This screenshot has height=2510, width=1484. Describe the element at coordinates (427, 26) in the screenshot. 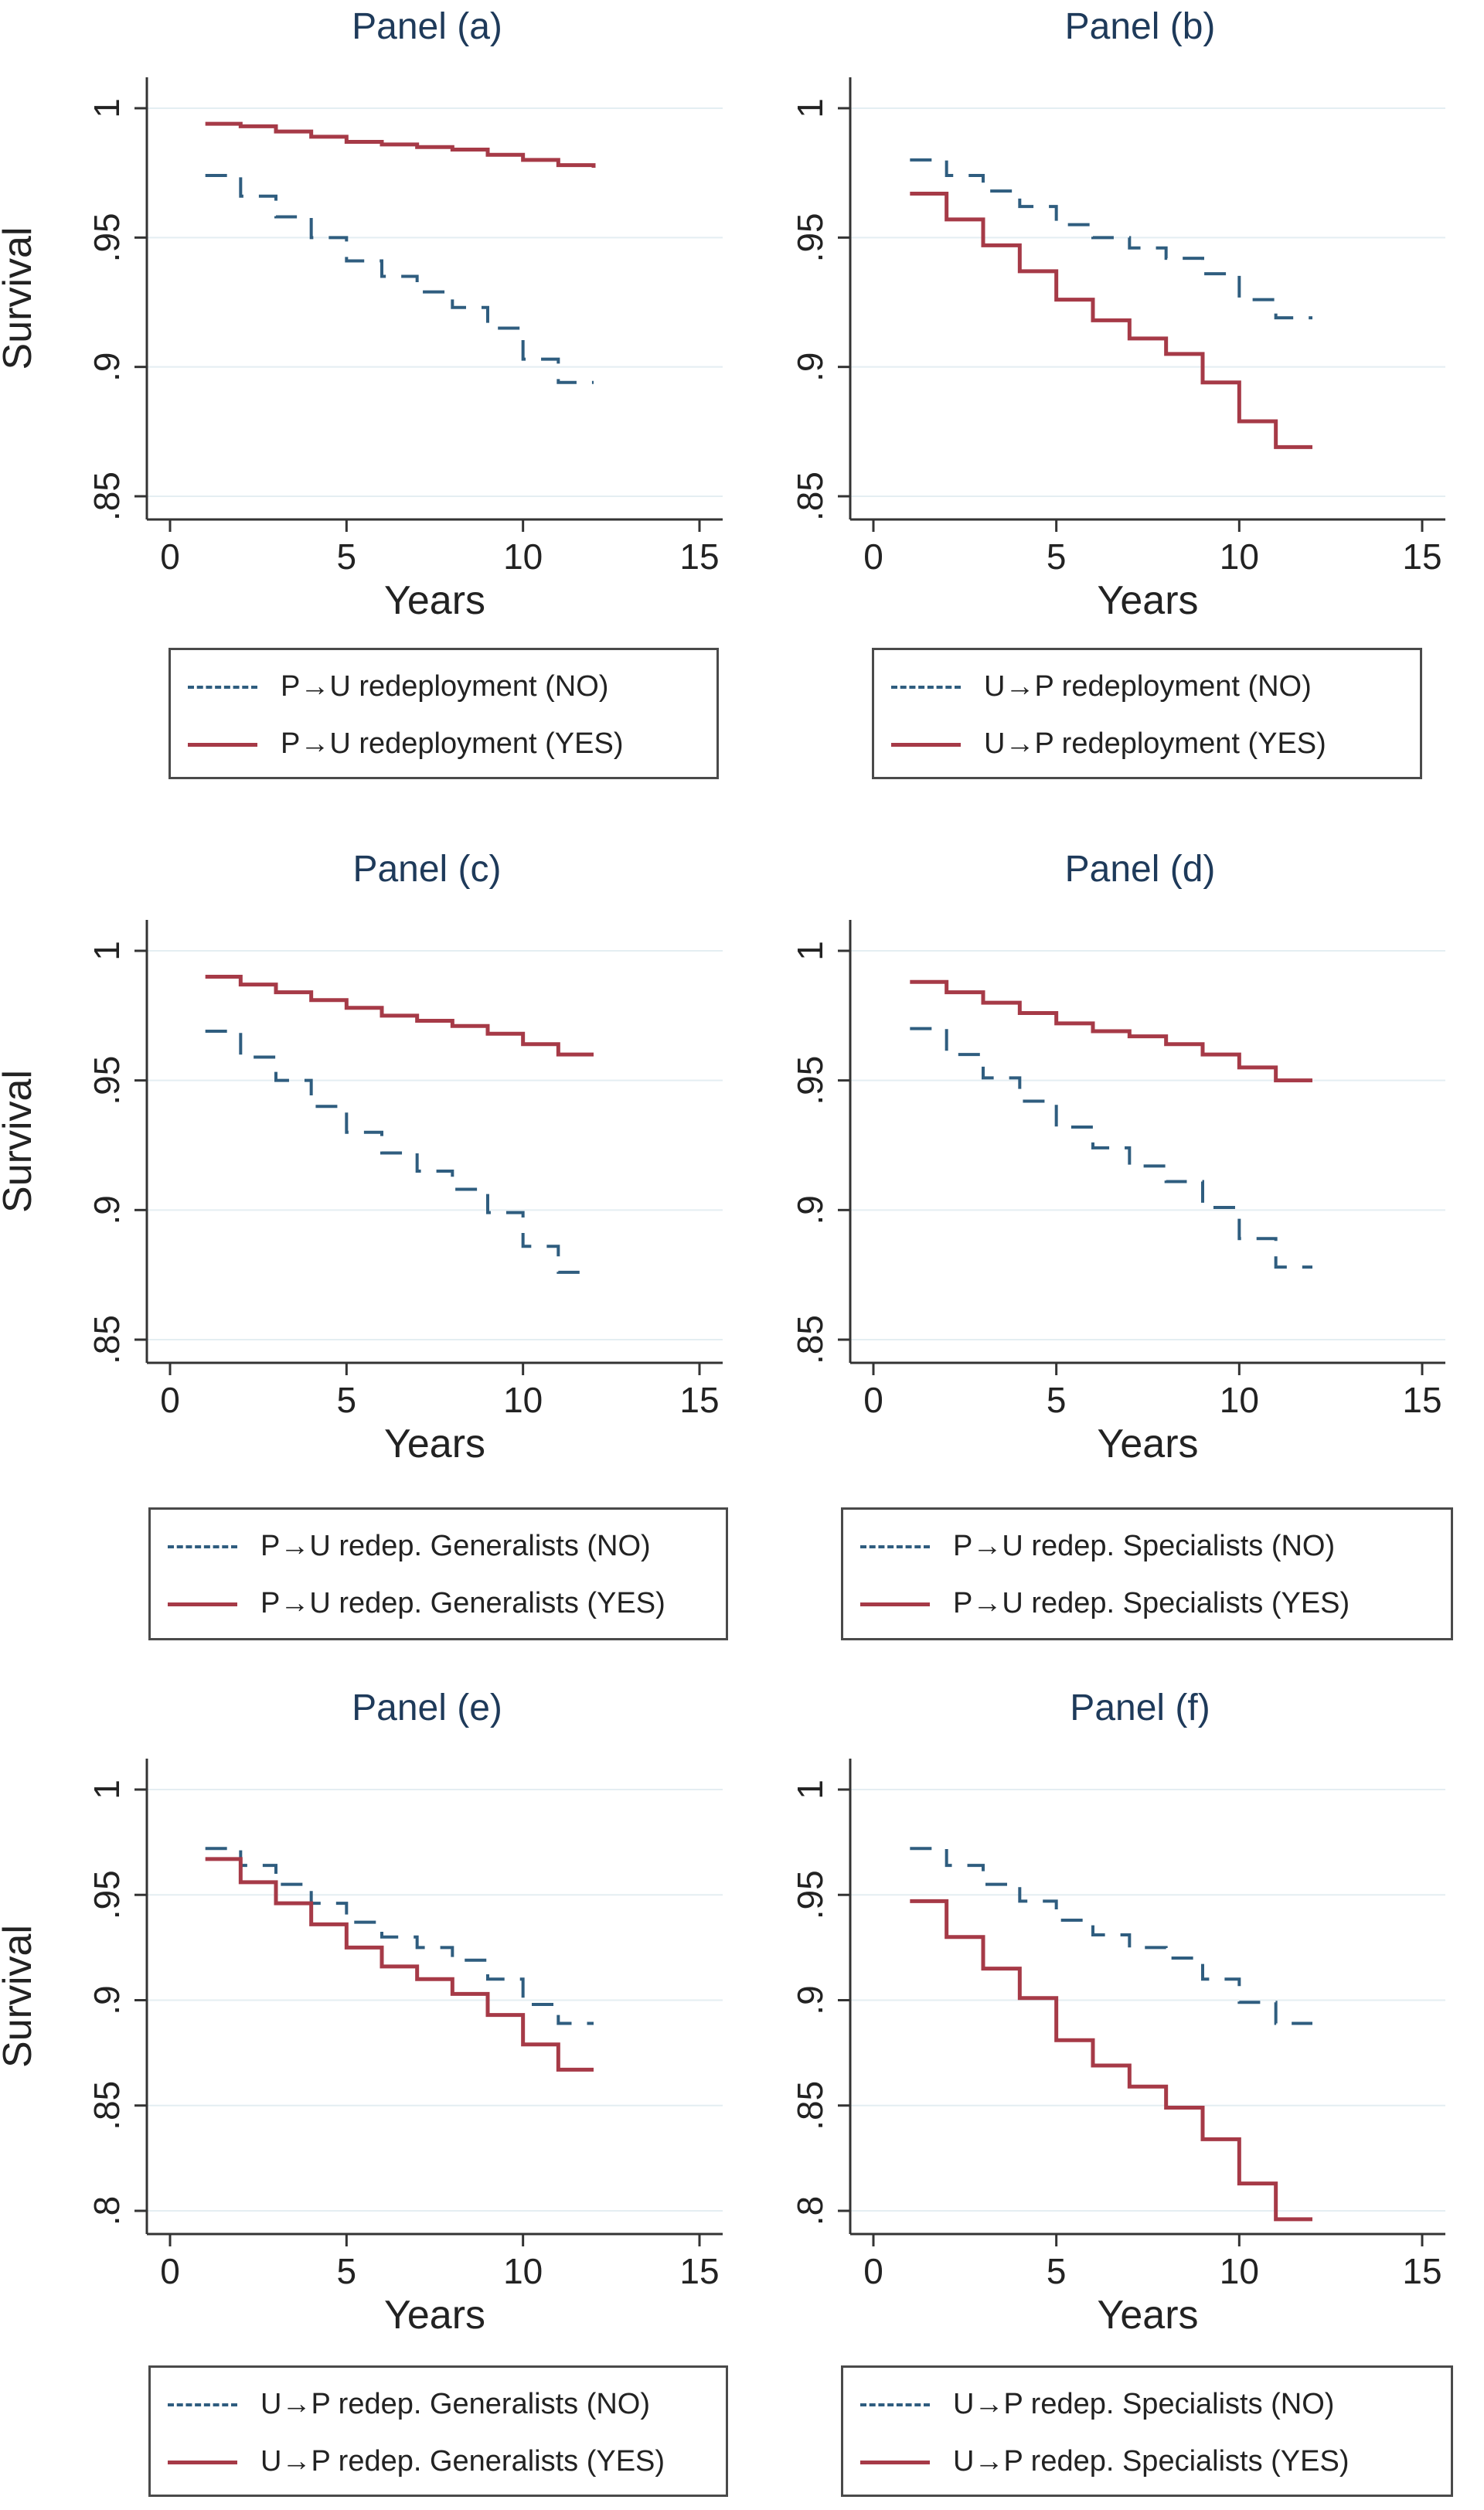

I see `panel-title: Panel (a)` at that location.